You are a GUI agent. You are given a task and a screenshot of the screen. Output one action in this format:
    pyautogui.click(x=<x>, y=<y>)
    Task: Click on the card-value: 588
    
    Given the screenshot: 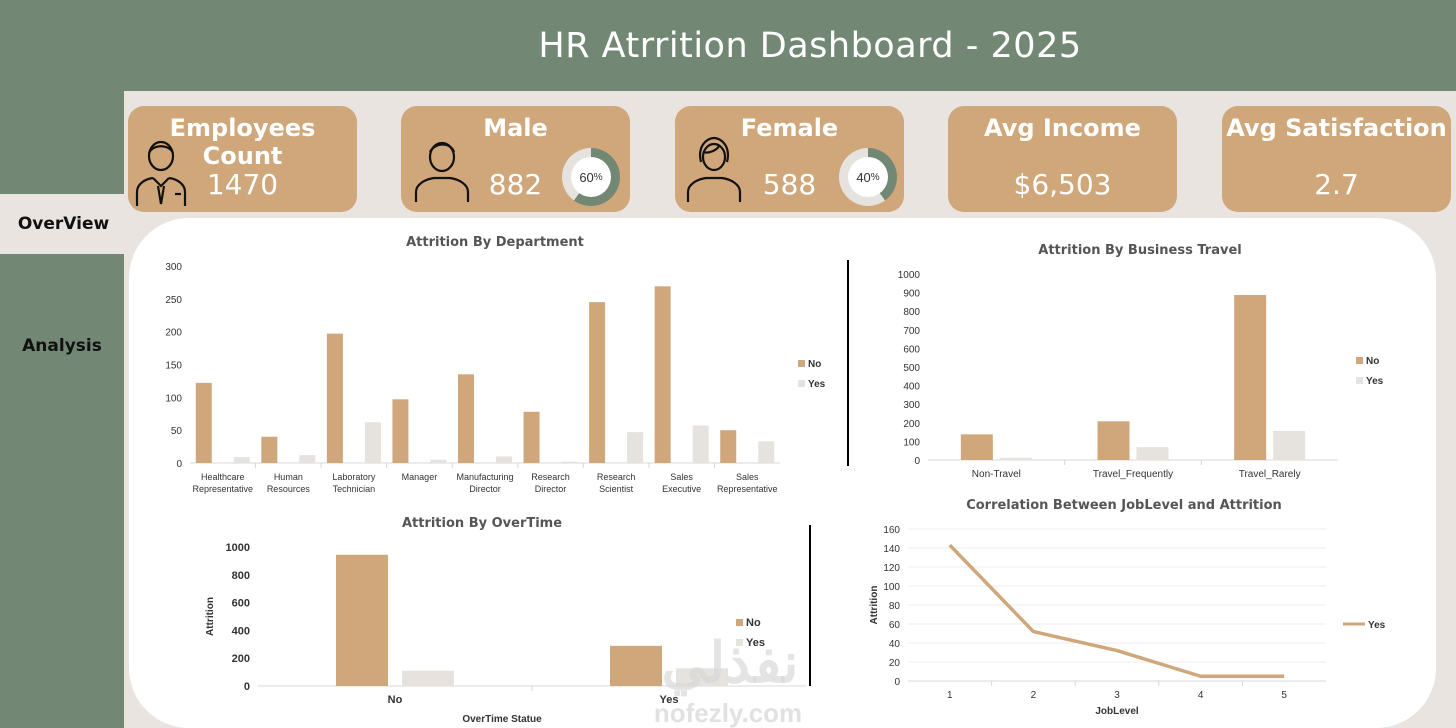 What is the action you would take?
    pyautogui.click(x=789, y=184)
    